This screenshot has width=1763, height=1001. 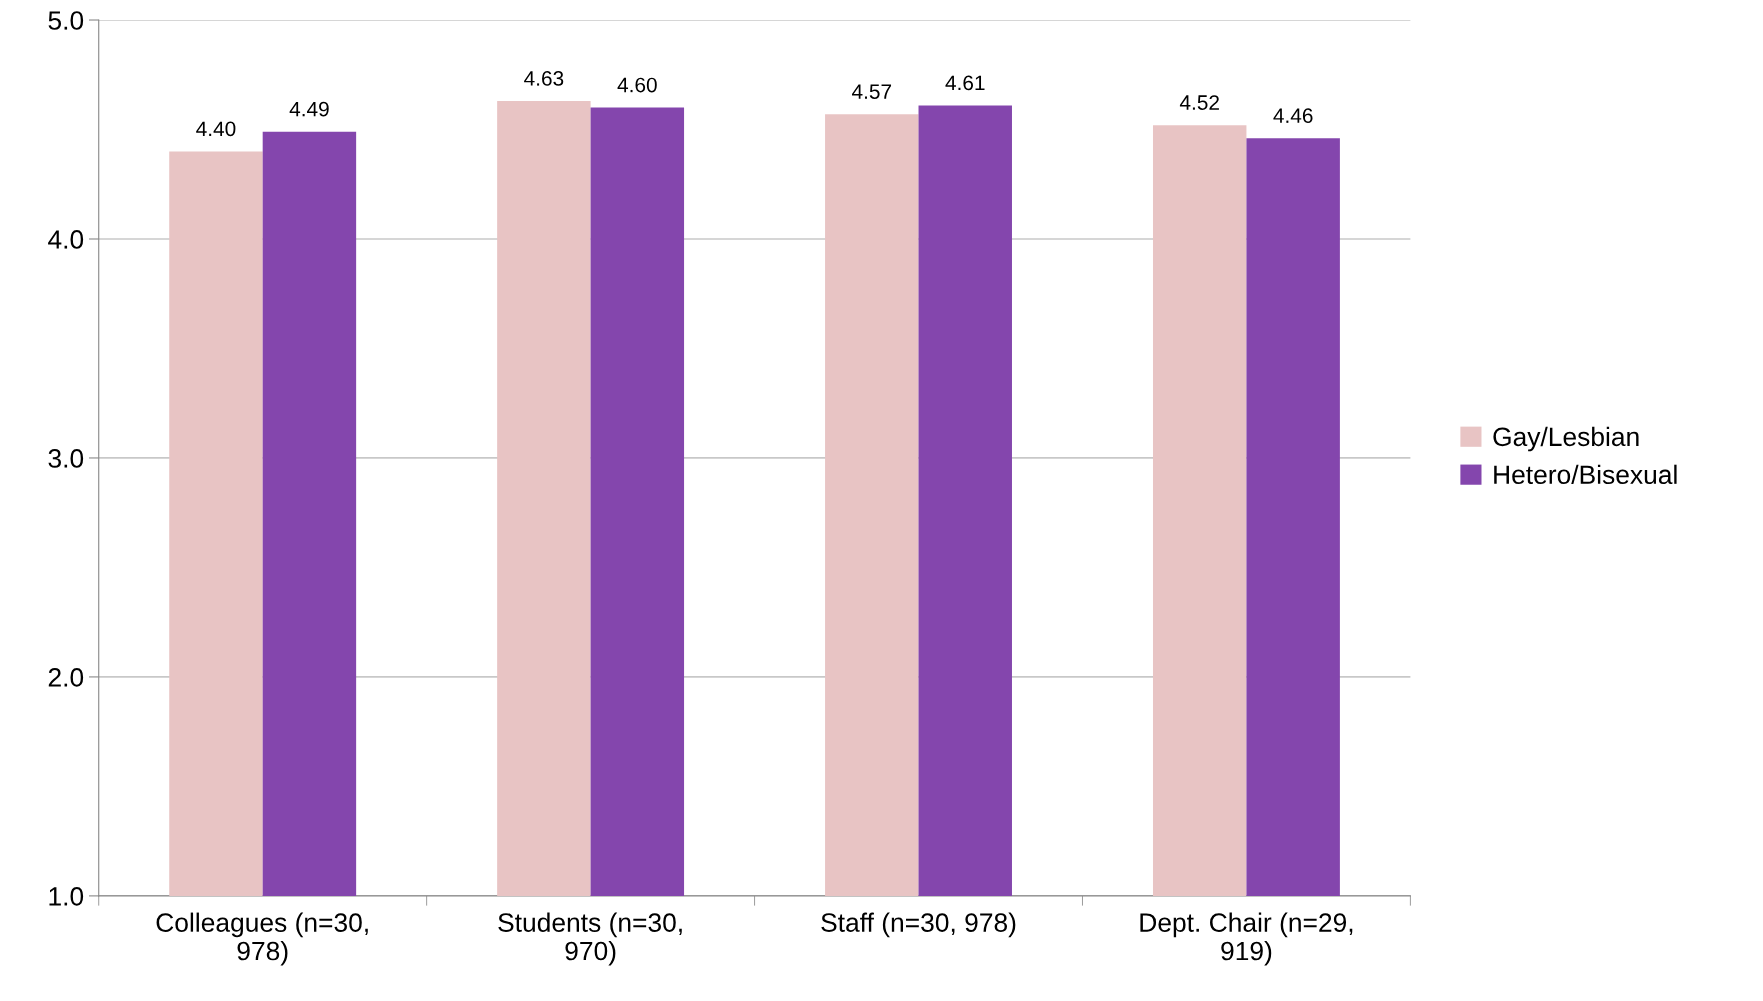 I want to click on data-label: 4.40, so click(x=216, y=129).